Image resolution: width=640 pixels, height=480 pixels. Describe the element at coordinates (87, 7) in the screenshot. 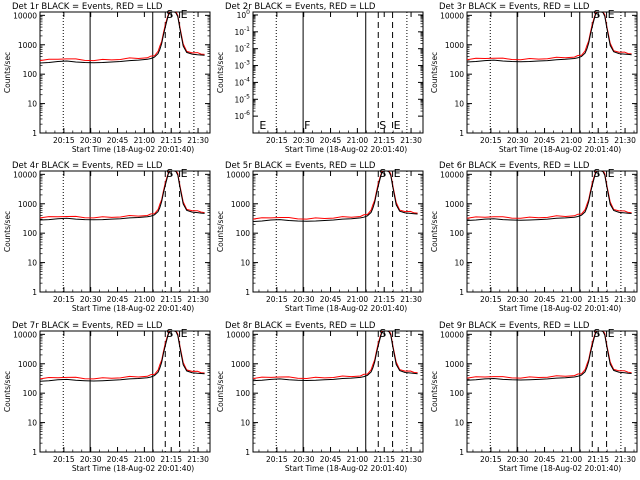

I see `panel-title: Det 1r BLACK = Events, RED = LLD` at that location.